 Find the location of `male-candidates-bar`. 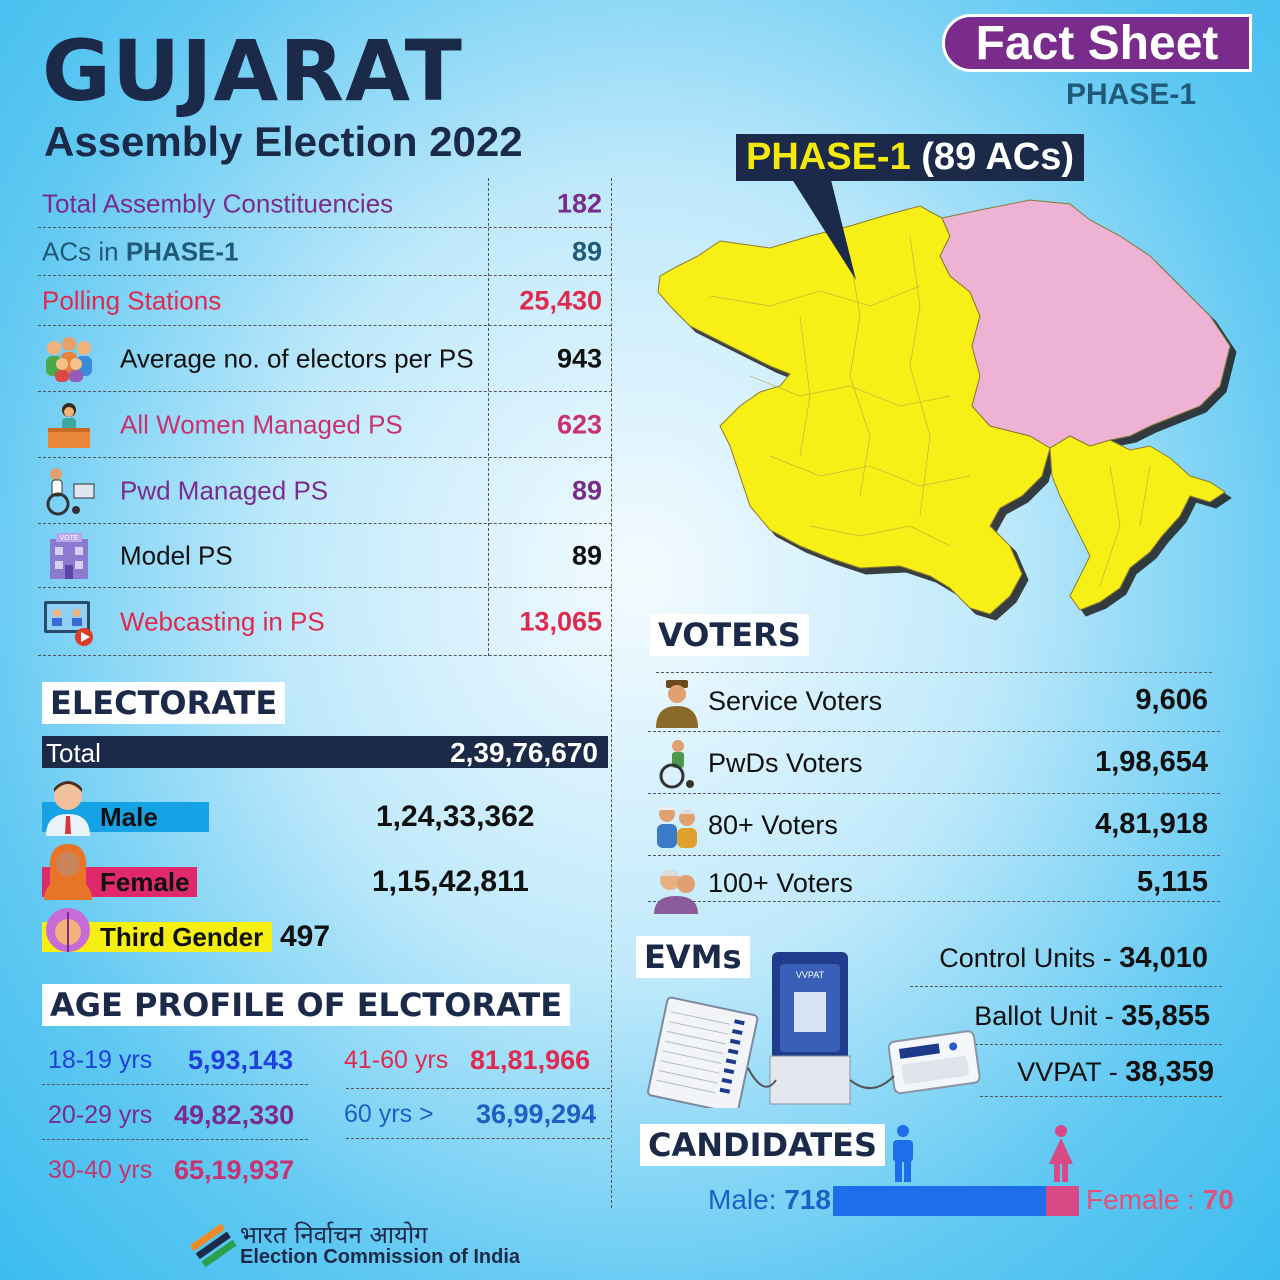

male-candidates-bar is located at coordinates (939, 1201).